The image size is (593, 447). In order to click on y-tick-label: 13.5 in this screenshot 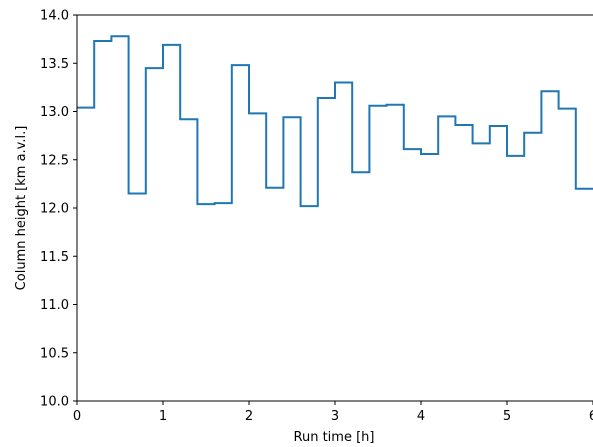, I will do `click(54, 64)`.